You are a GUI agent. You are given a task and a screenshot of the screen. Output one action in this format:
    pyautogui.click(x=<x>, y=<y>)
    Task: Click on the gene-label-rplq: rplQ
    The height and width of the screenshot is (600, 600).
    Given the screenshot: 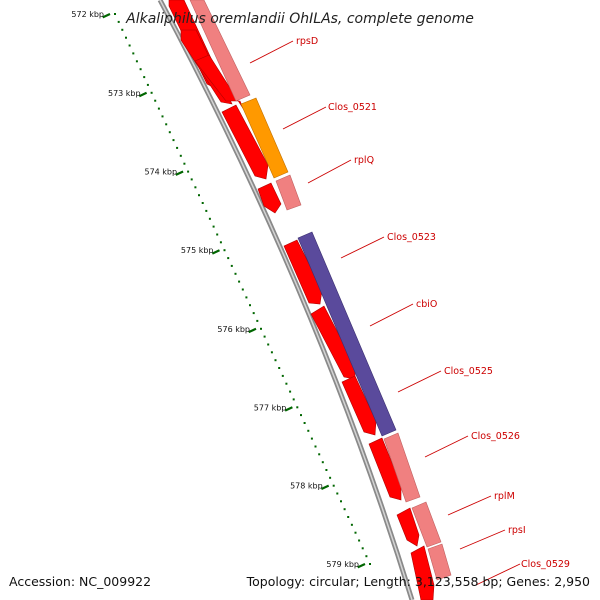 What is the action you would take?
    pyautogui.click(x=364, y=160)
    